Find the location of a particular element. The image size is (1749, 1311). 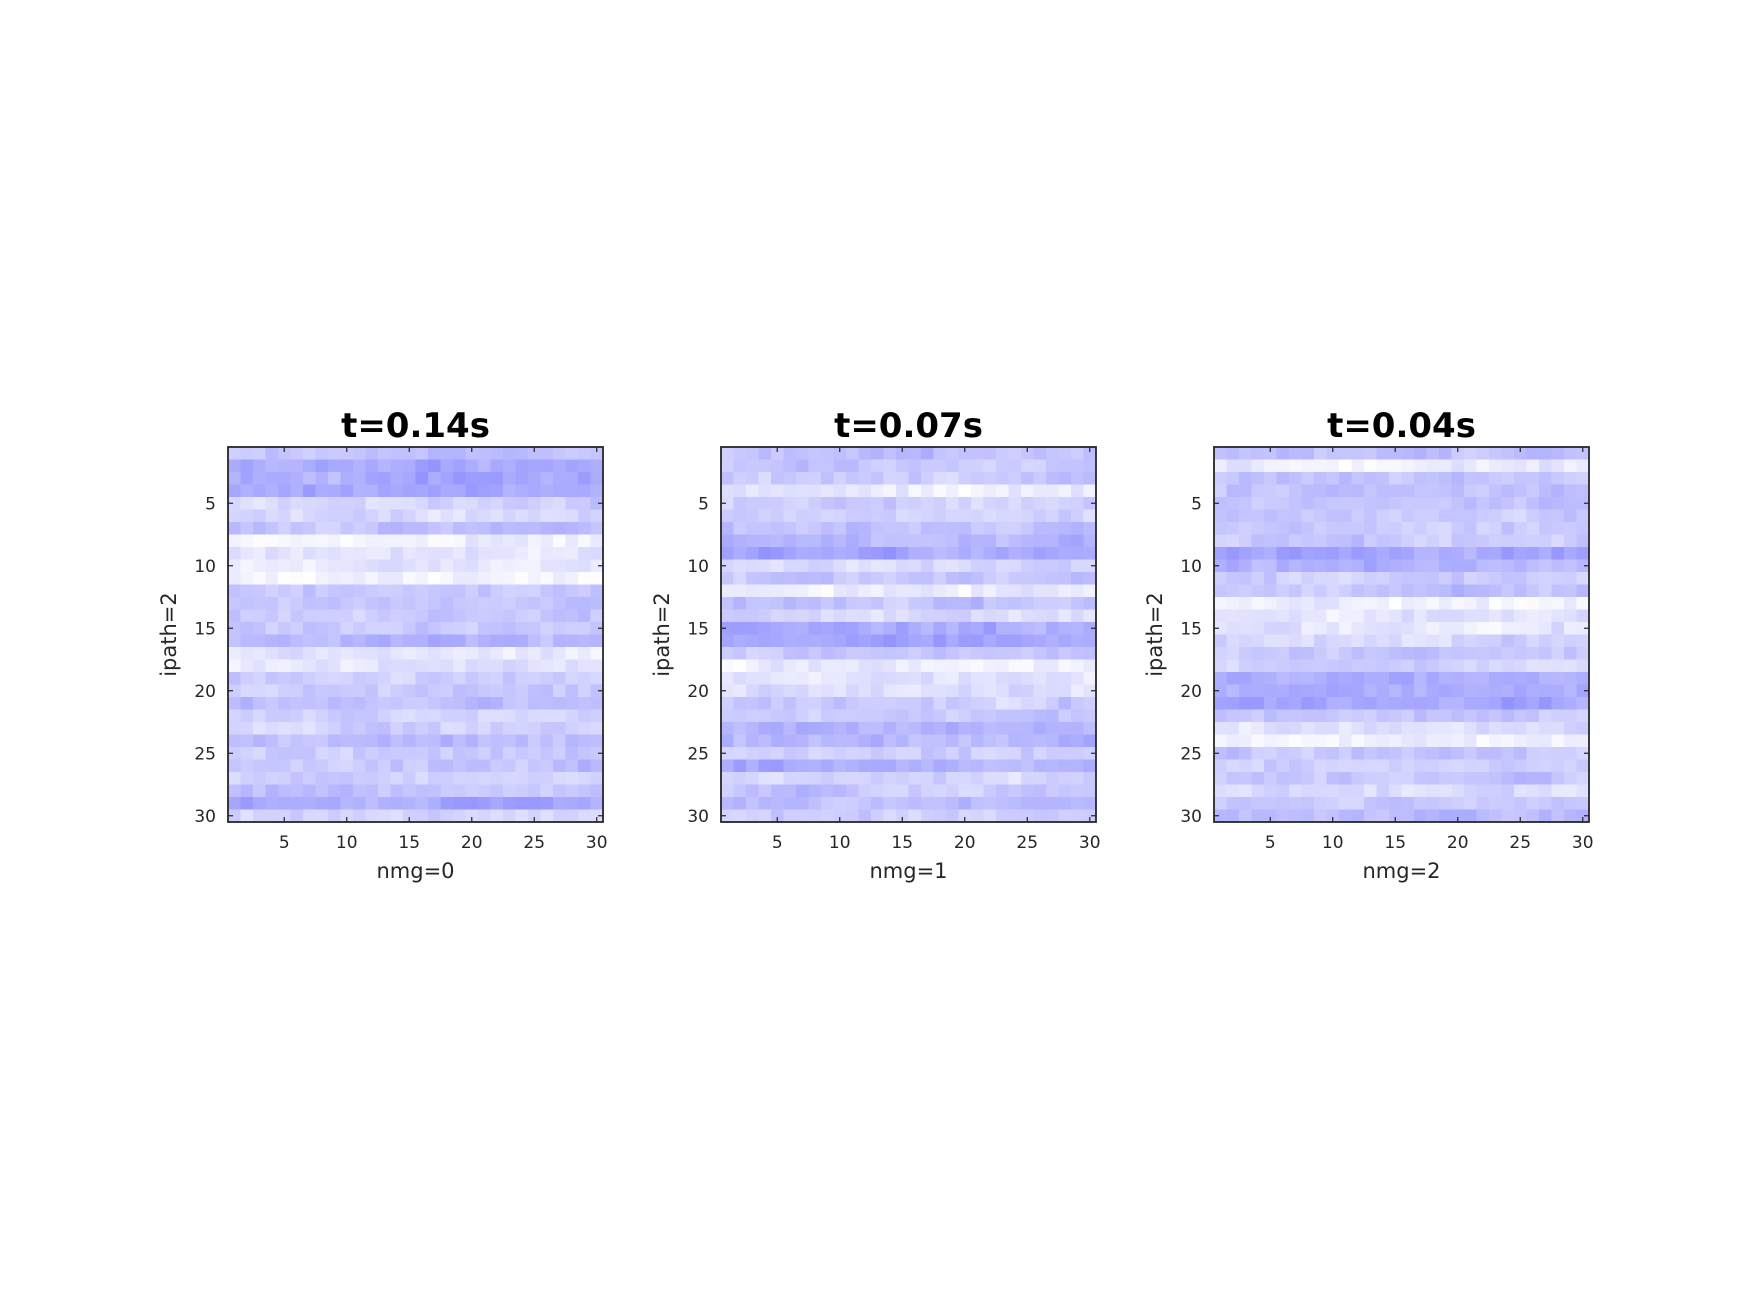

y-tick-label: 20 is located at coordinates (205, 692).